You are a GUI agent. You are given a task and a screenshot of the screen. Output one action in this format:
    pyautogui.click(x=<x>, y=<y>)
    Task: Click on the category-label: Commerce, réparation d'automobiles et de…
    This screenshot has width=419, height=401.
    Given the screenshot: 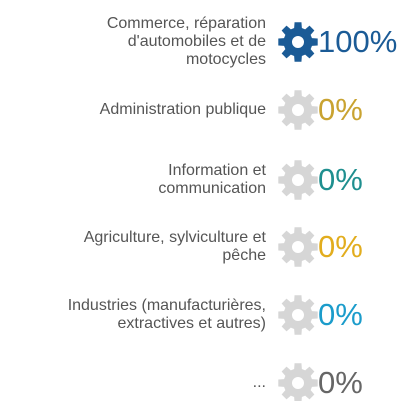 What is the action you would take?
    pyautogui.click(x=186, y=41)
    